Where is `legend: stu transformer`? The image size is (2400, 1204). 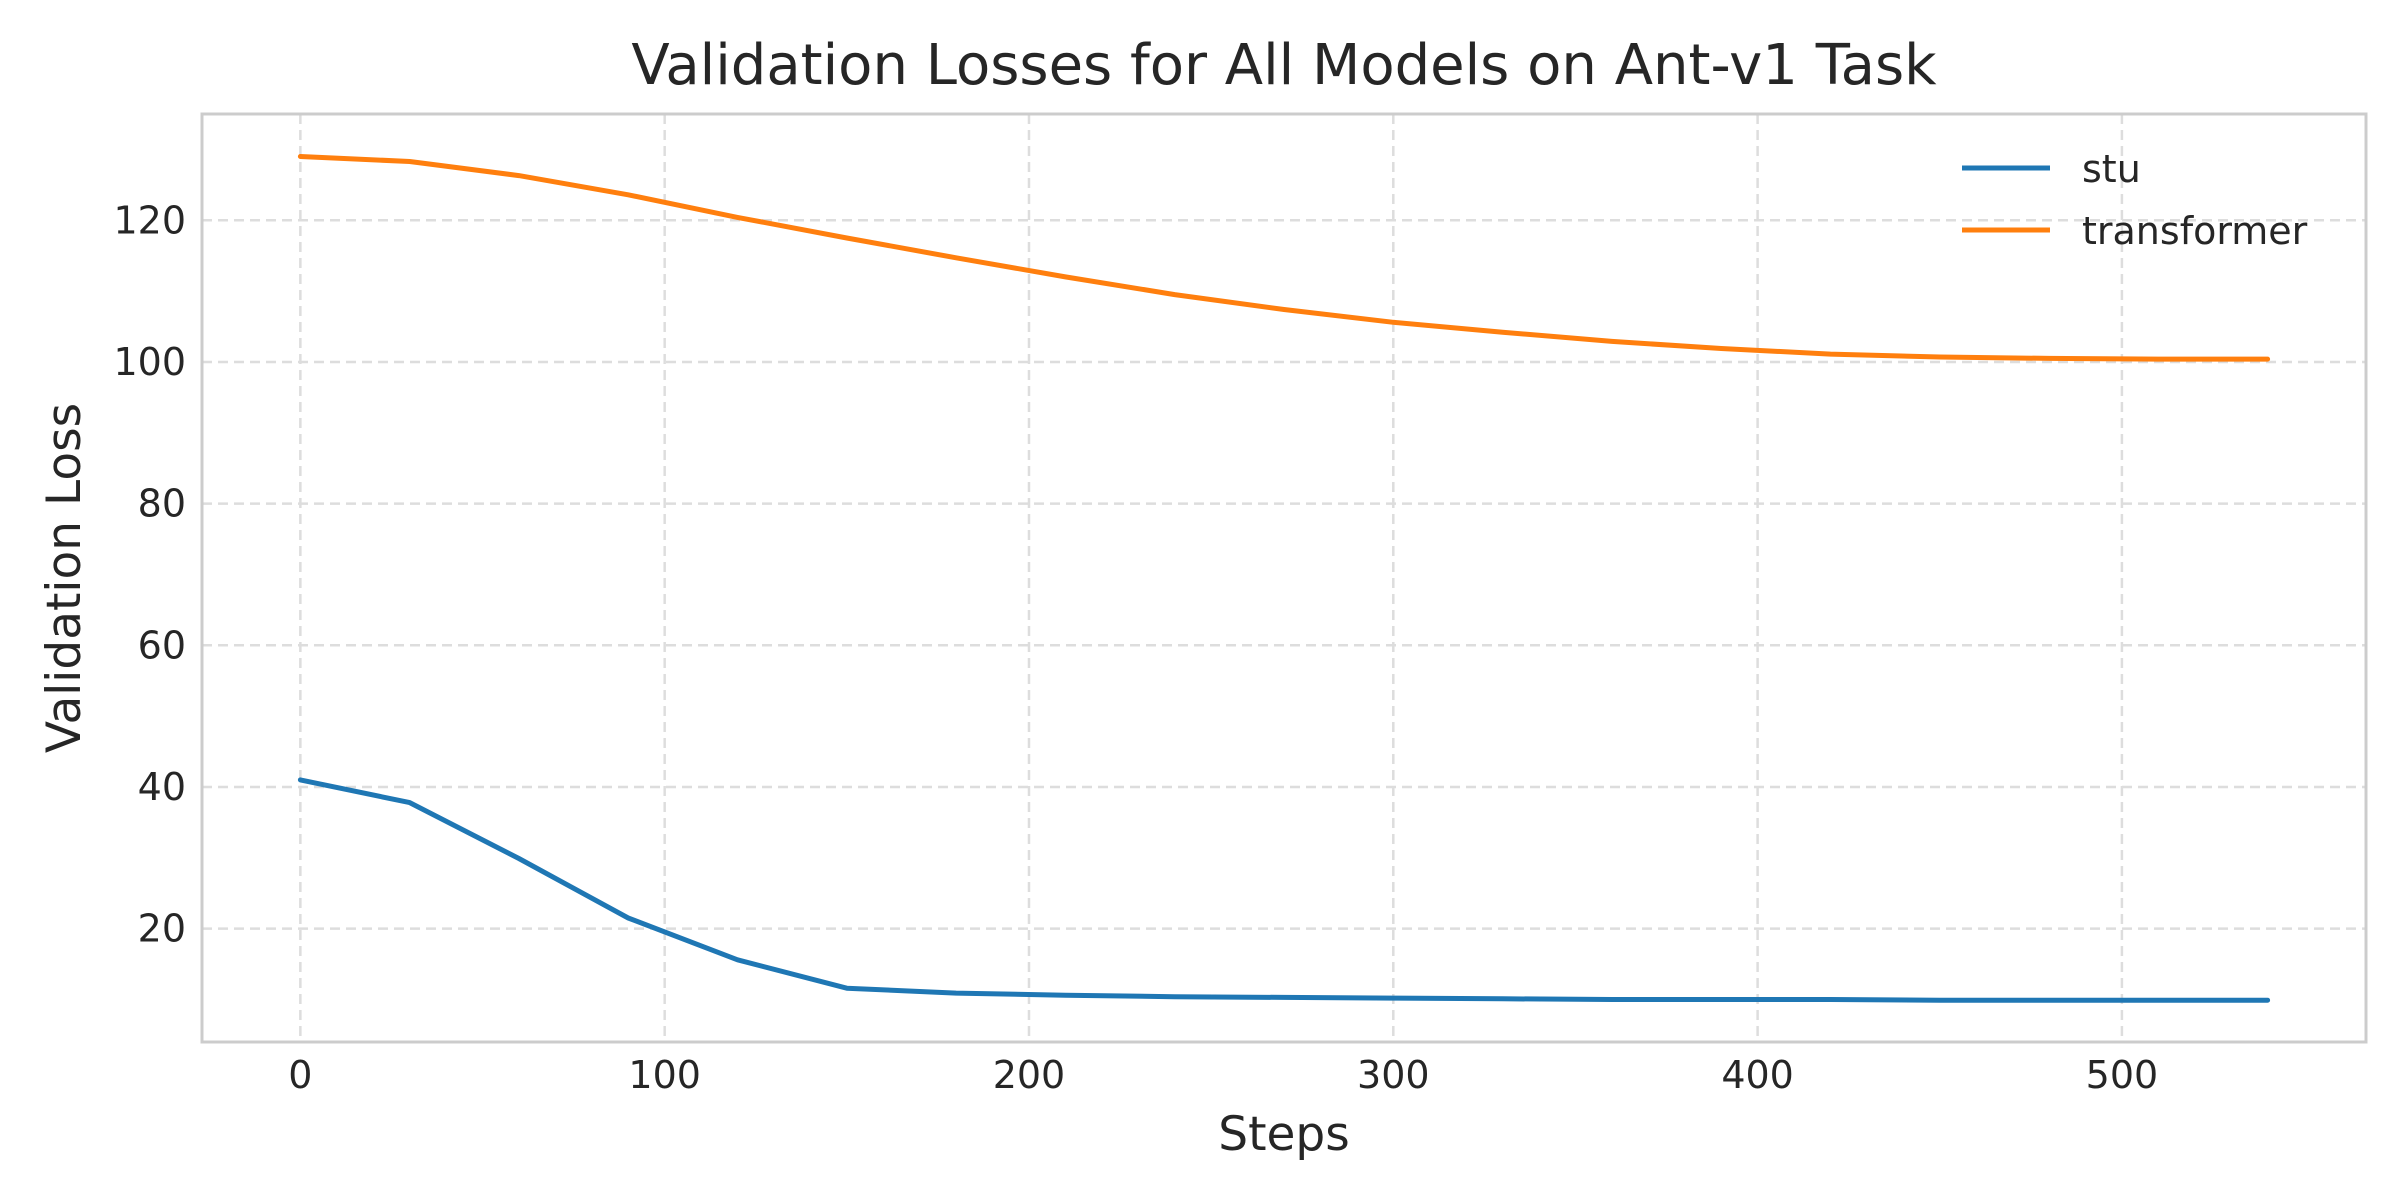
legend: stu transformer is located at coordinates (2135, 200).